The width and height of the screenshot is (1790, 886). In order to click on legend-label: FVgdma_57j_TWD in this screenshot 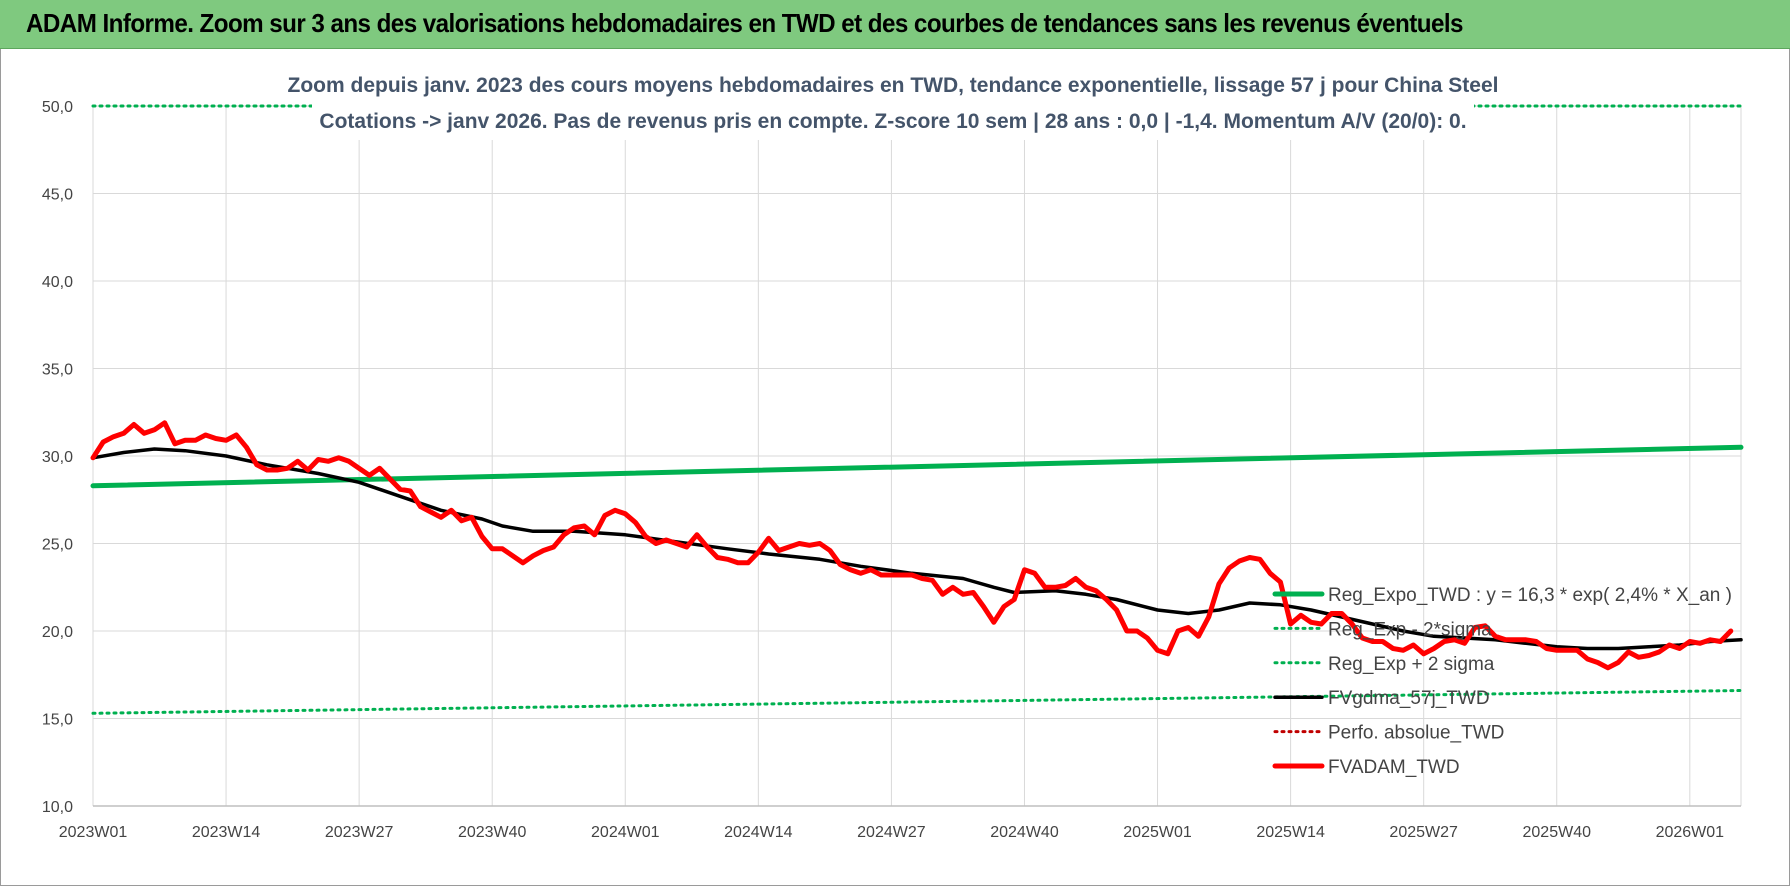, I will do `click(1409, 698)`.